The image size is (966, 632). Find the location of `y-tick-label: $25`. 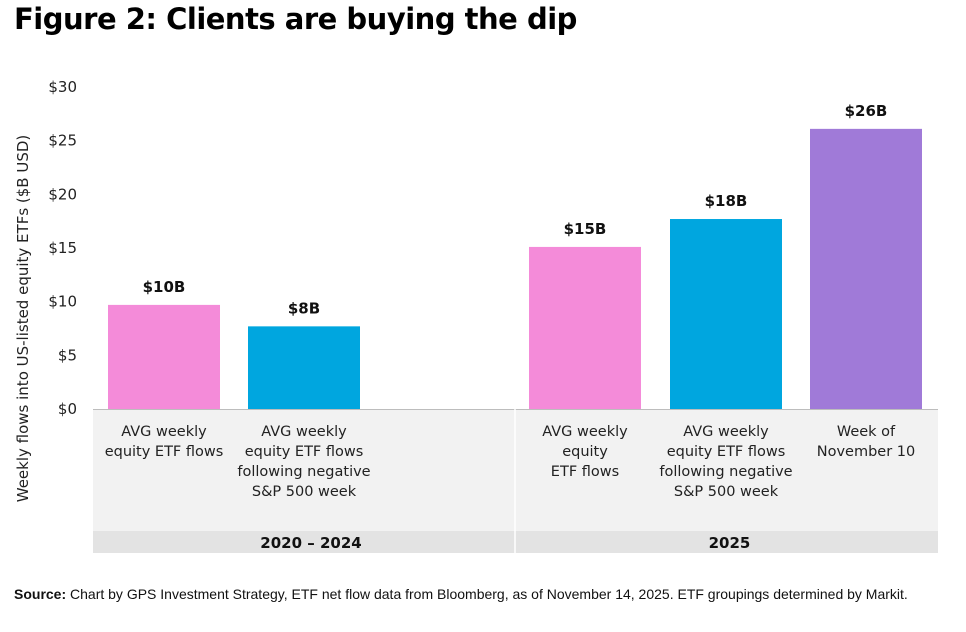

y-tick-label: $25 is located at coordinates (62, 141).